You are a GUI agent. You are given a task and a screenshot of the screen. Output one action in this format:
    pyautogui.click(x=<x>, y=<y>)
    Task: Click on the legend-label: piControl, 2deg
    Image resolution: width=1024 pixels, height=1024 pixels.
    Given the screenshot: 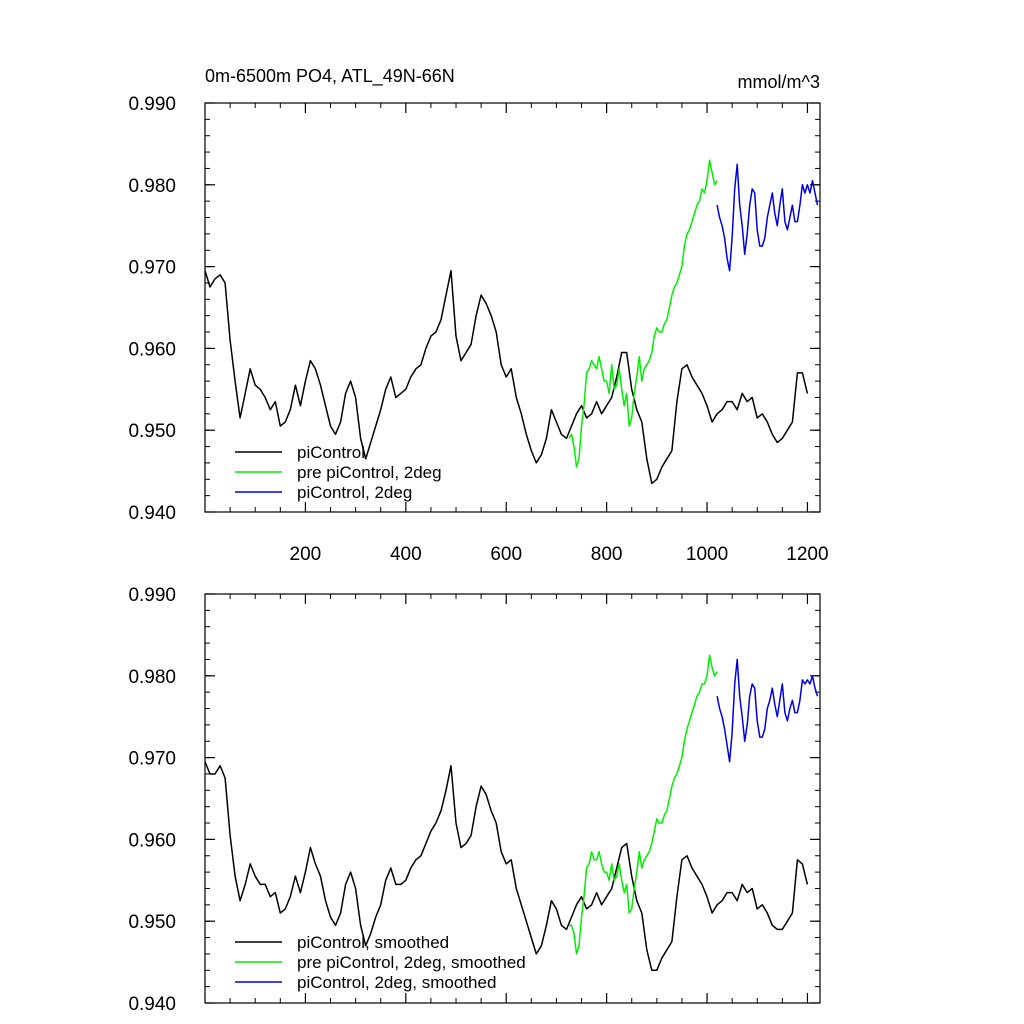 What is the action you would take?
    pyautogui.click(x=354, y=492)
    